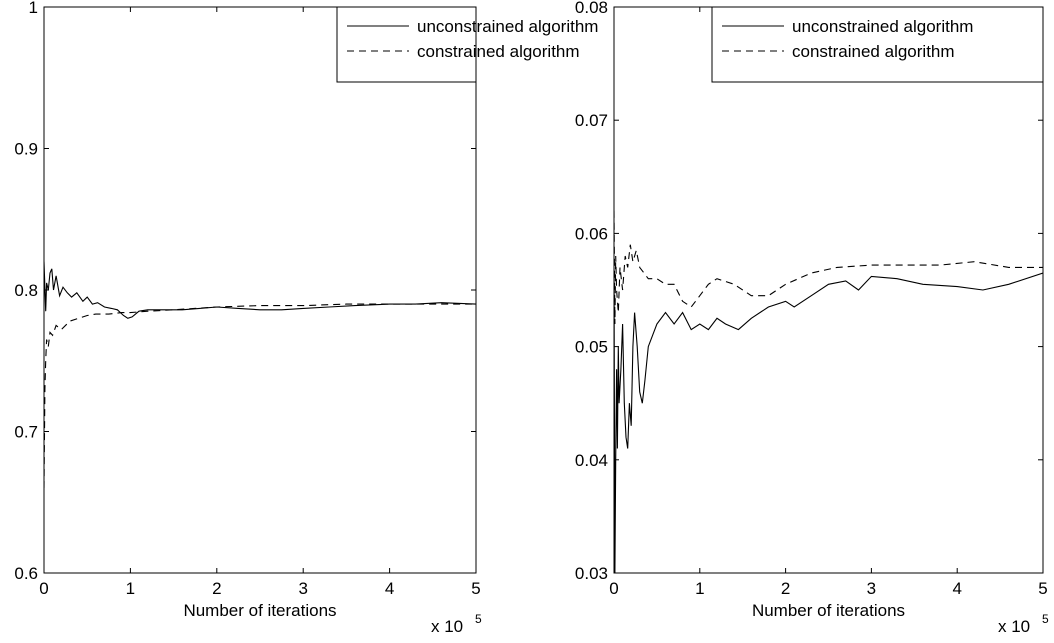 The height and width of the screenshot is (643, 1054). What do you see at coordinates (591, 573) in the screenshot?
I see `y-tick-label: 0.03` at bounding box center [591, 573].